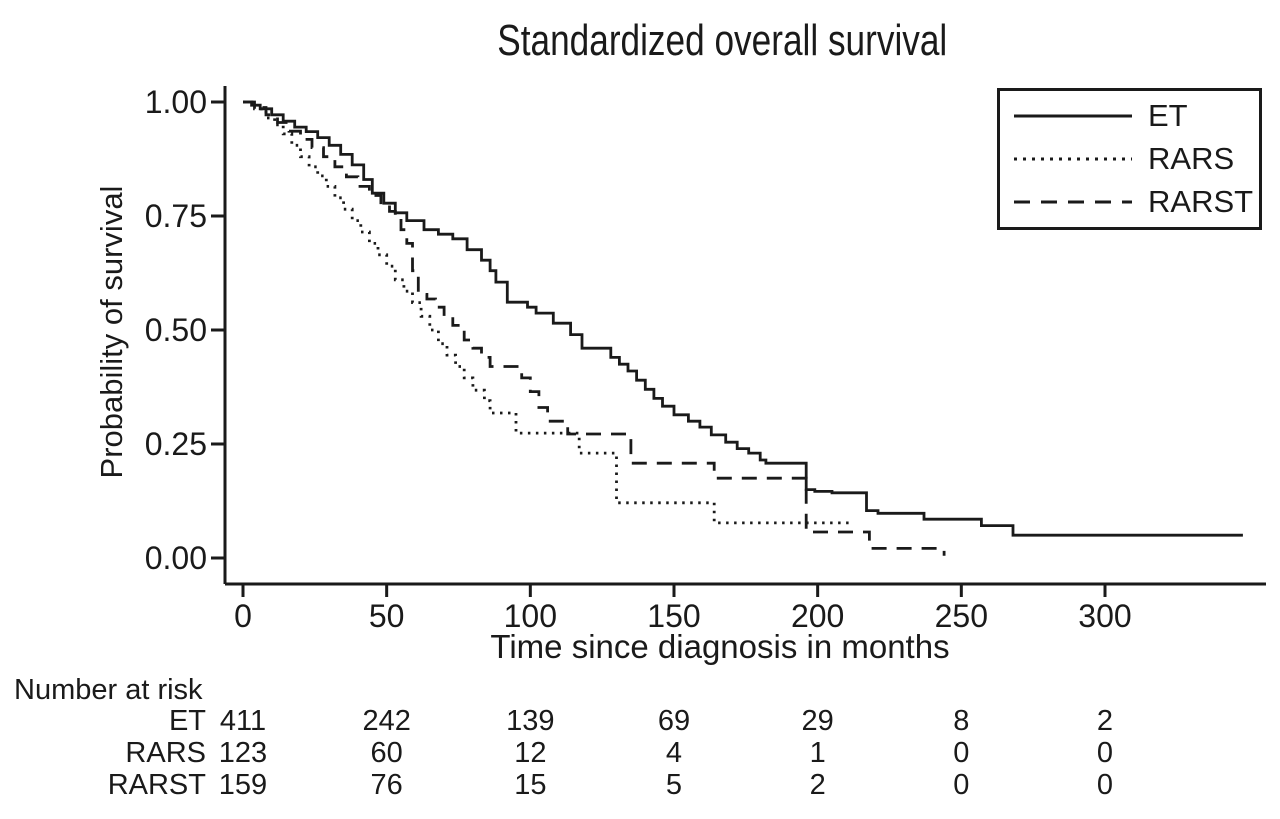  What do you see at coordinates (243, 753) in the screenshot?
I see `risk-count: 123` at bounding box center [243, 753].